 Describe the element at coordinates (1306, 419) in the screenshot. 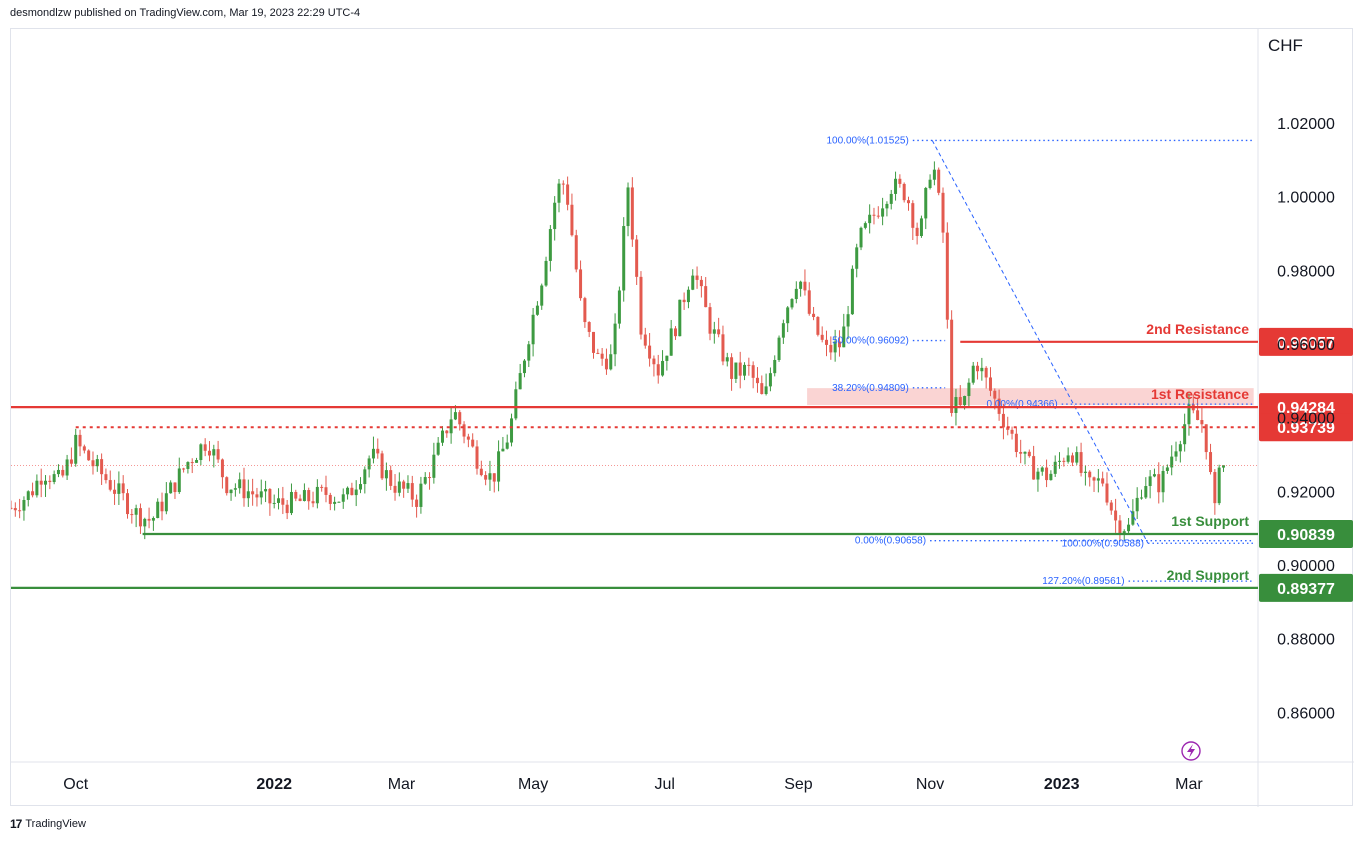

I see `y-tick-label: 0.94000` at that location.